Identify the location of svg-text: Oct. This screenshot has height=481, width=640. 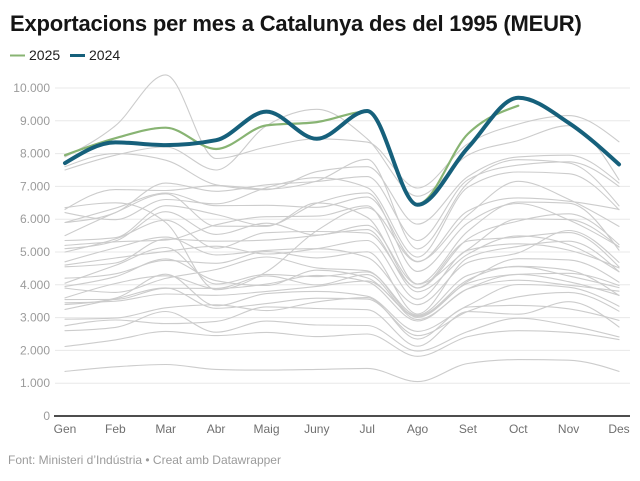
(518, 429).